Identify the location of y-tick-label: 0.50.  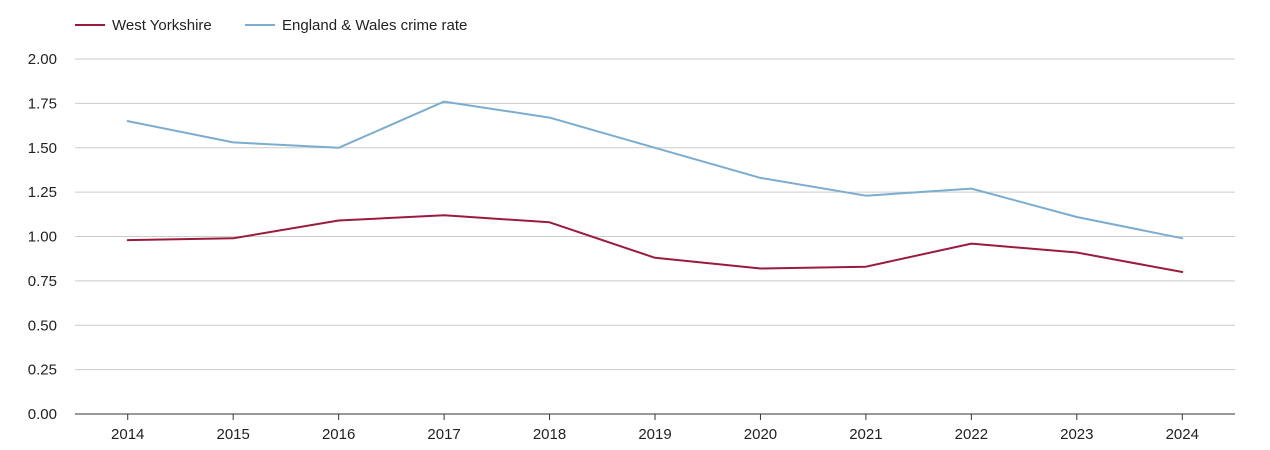
(42, 325).